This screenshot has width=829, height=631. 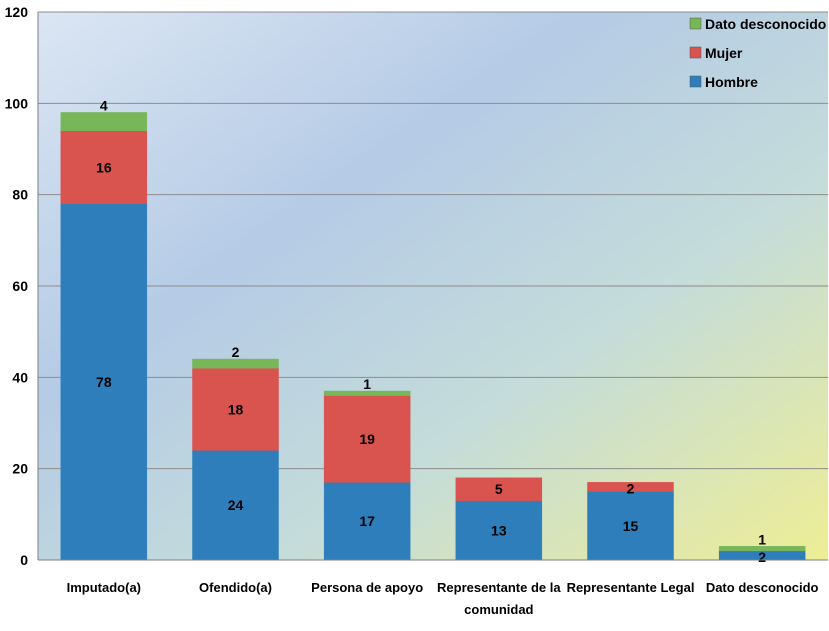 I want to click on legend-label: Mujer, so click(x=724, y=53).